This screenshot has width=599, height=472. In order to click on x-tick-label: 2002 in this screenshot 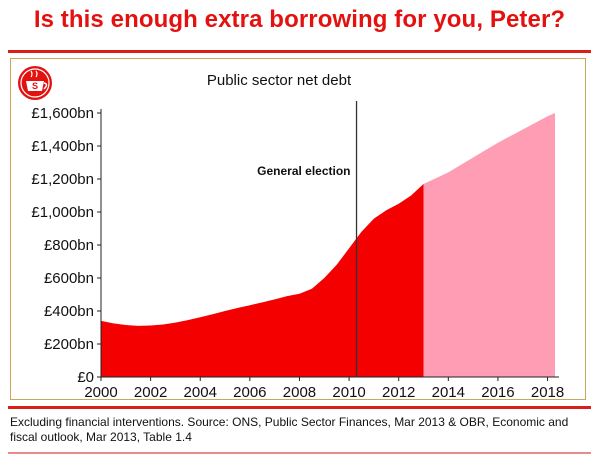, I will do `click(150, 391)`.